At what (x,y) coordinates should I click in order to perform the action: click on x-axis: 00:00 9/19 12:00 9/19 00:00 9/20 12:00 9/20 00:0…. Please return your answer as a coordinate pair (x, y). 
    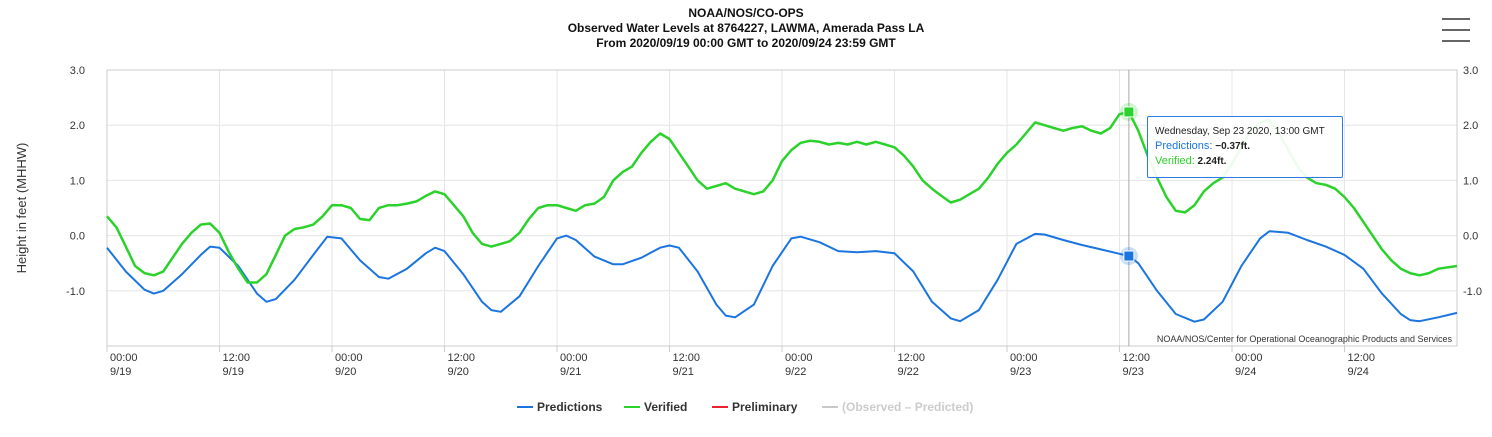
    Looking at the image, I should click on (741, 362).